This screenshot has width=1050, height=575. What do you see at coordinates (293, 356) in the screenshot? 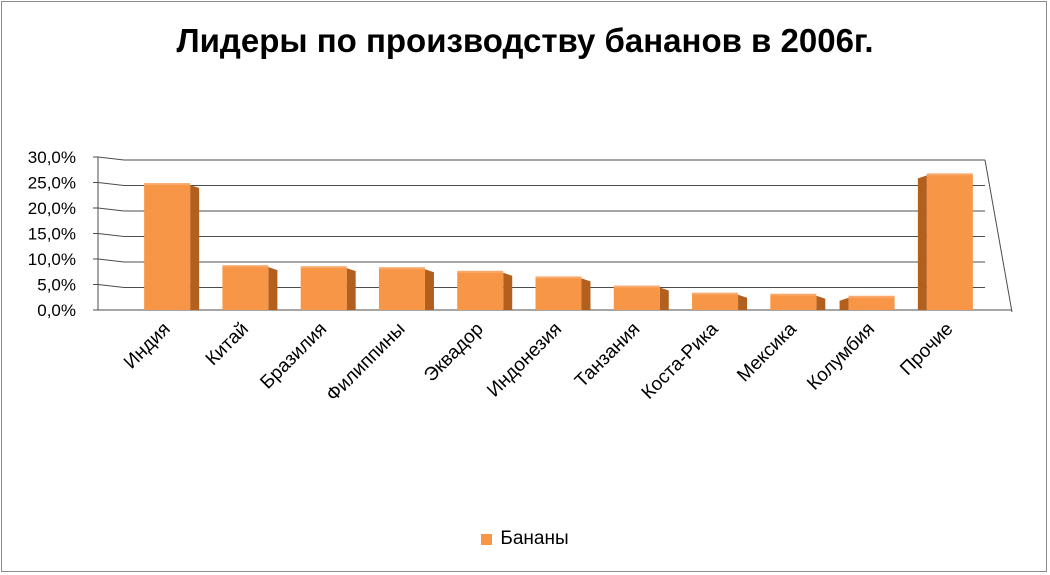
I see `x-tick-label: Бразилия` at bounding box center [293, 356].